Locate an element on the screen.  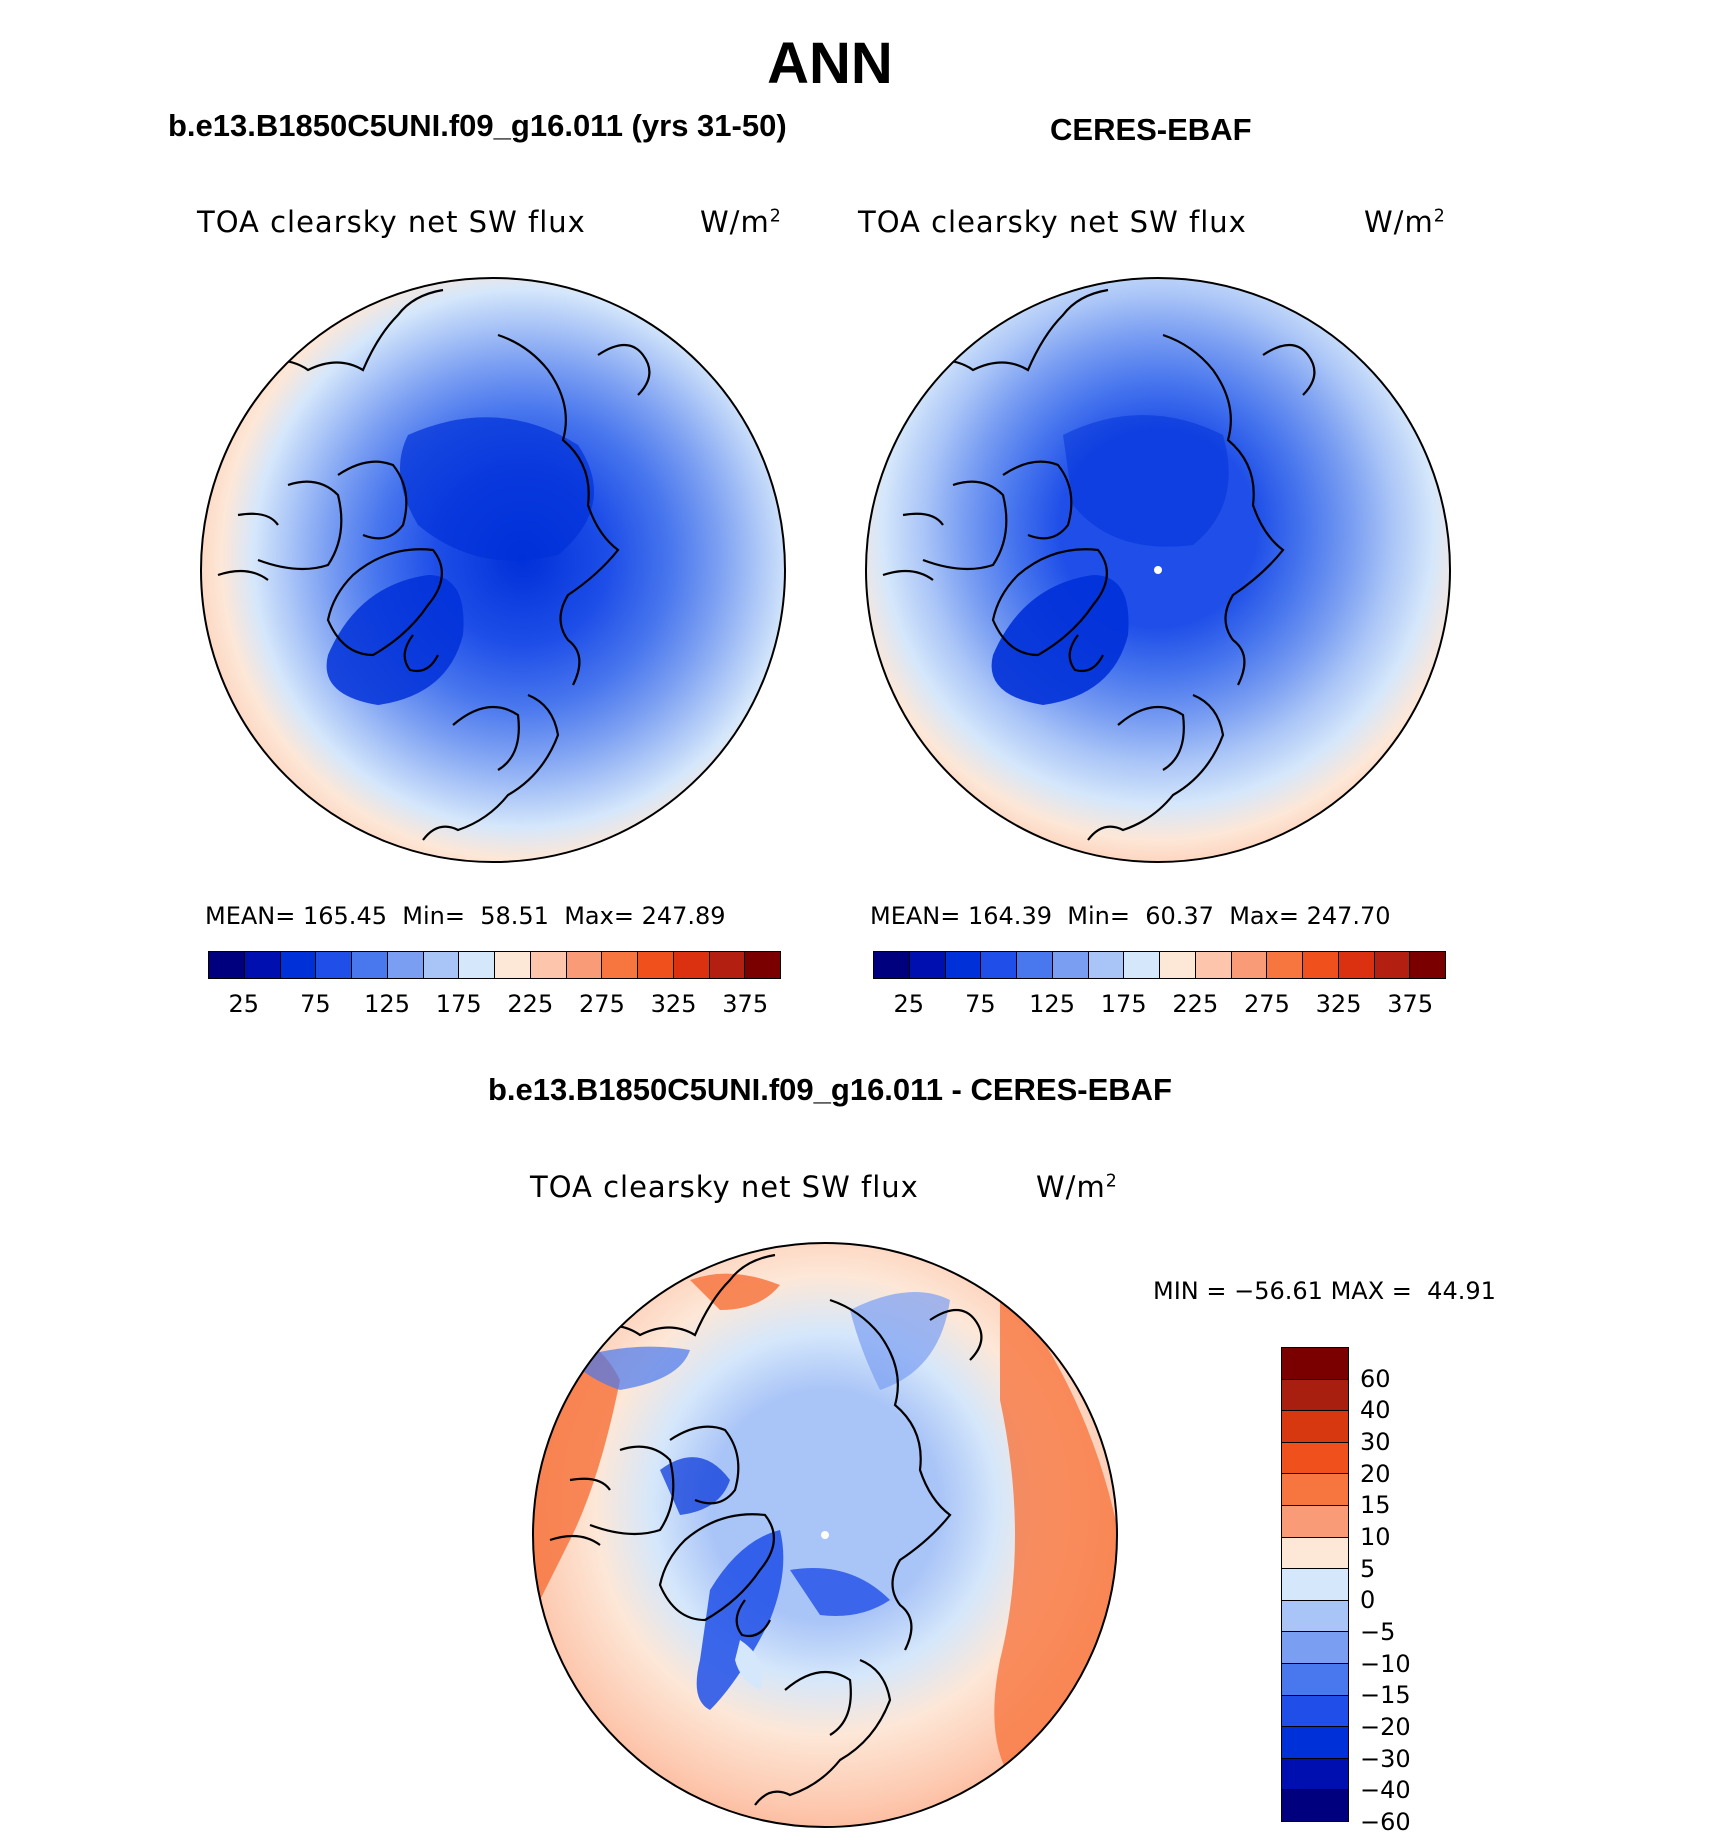
colorbar-tick-label: 10 is located at coordinates (1375, 1537).